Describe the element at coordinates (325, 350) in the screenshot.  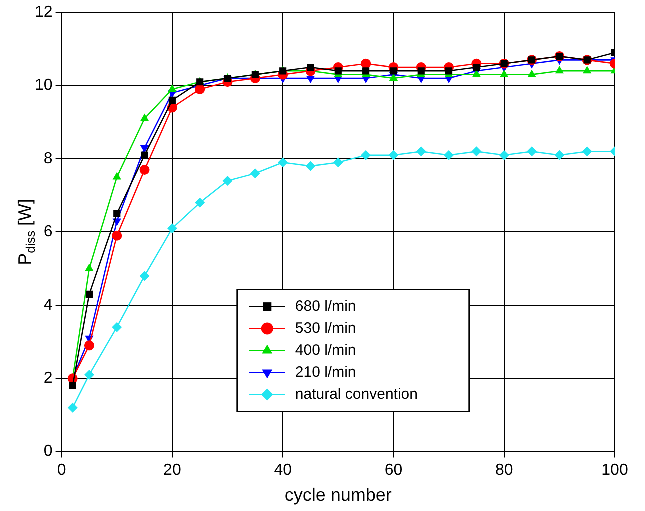
I see `legend-label: 400 l/min` at that location.